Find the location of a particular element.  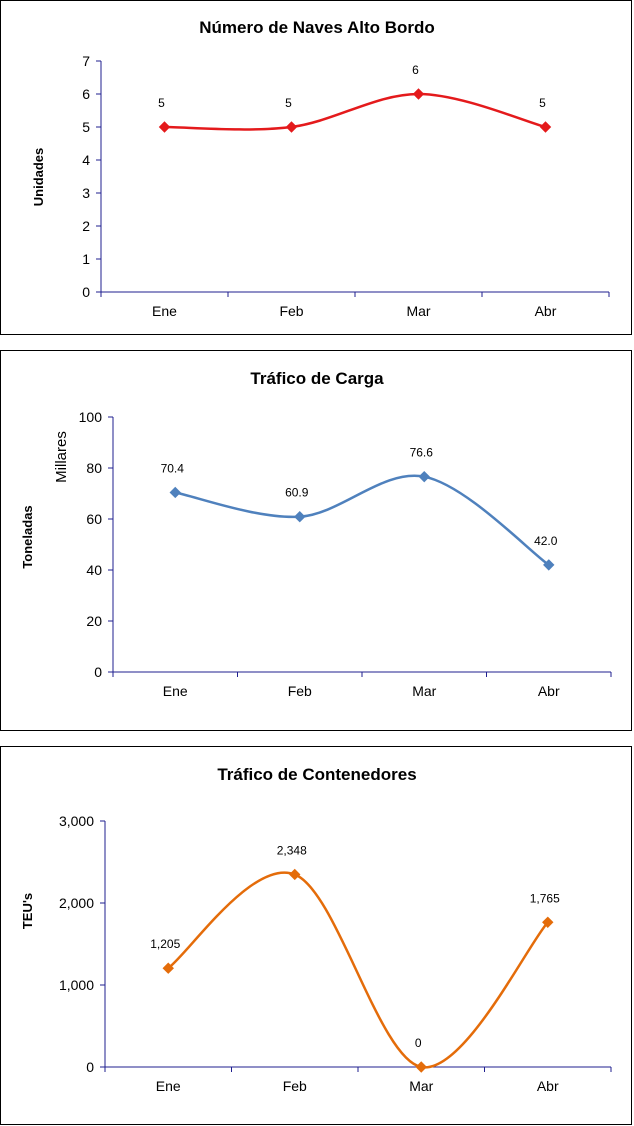

data-label: 70.4 is located at coordinates (173, 468).